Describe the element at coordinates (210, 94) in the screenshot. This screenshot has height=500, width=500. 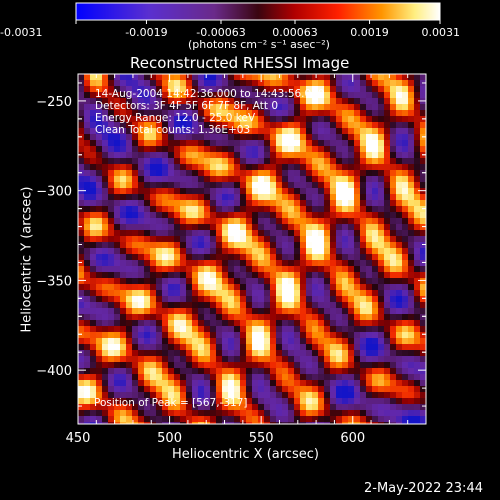
I see `annotation-time: 14-Aug-2004 14:42:36.000 to 14:43:56.000` at that location.